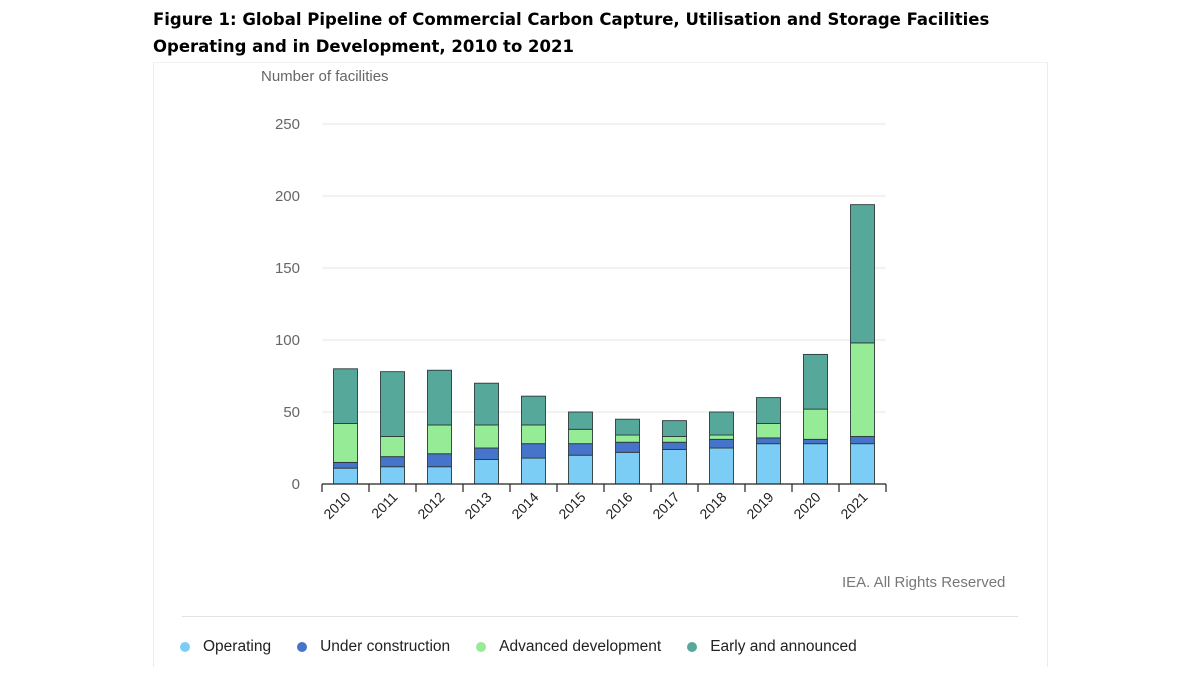  What do you see at coordinates (392, 404) in the screenshot?
I see `bar-2011-early-and-announced` at bounding box center [392, 404].